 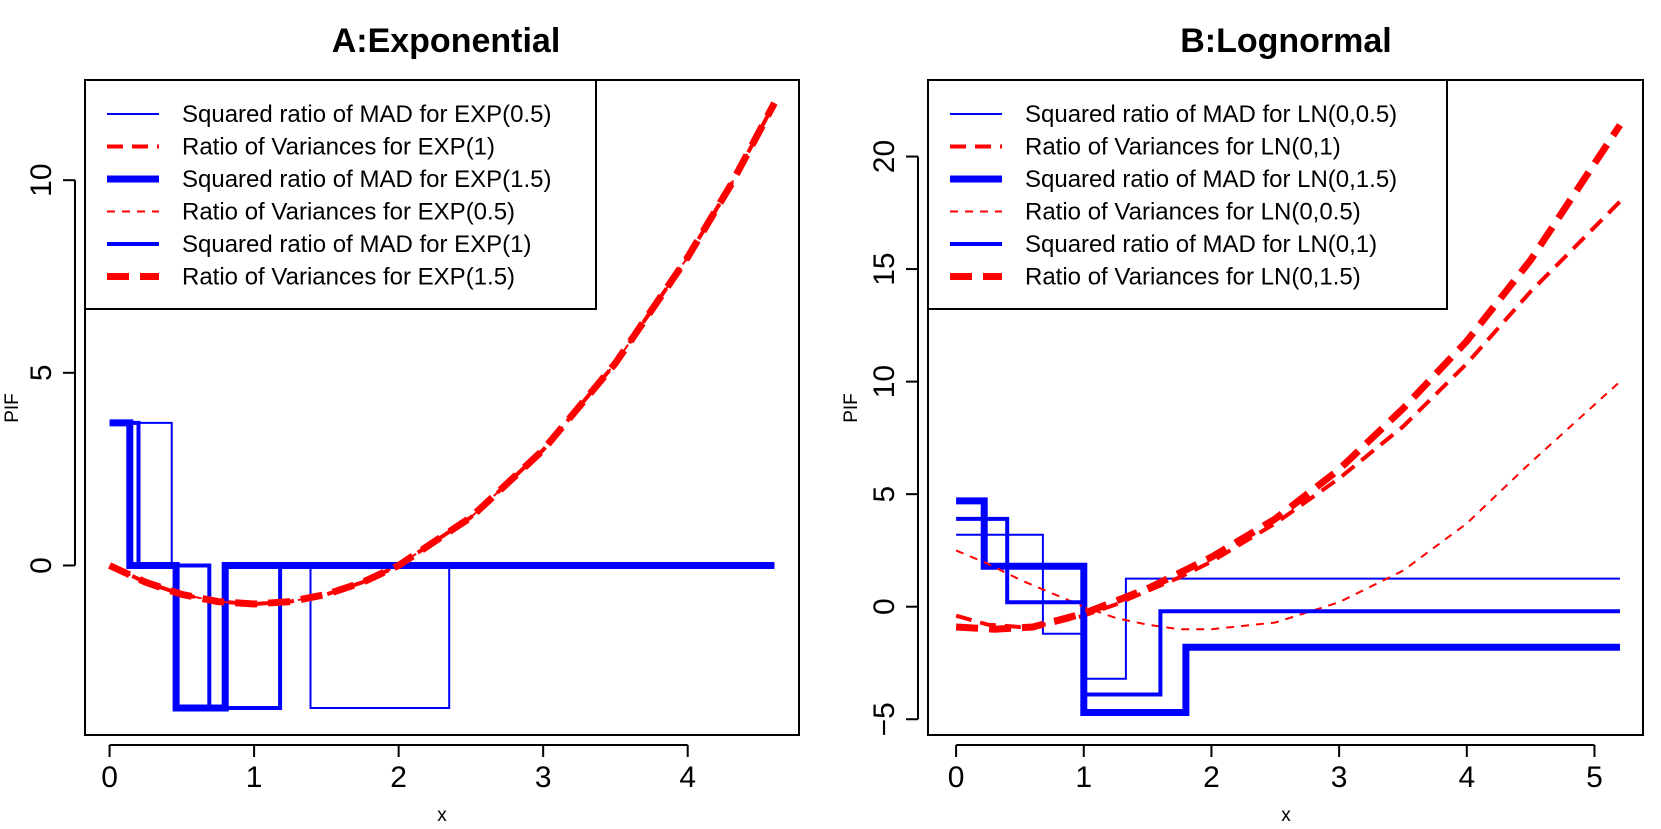 I want to click on chart-title: B:Lognormal, so click(x=1286, y=41).